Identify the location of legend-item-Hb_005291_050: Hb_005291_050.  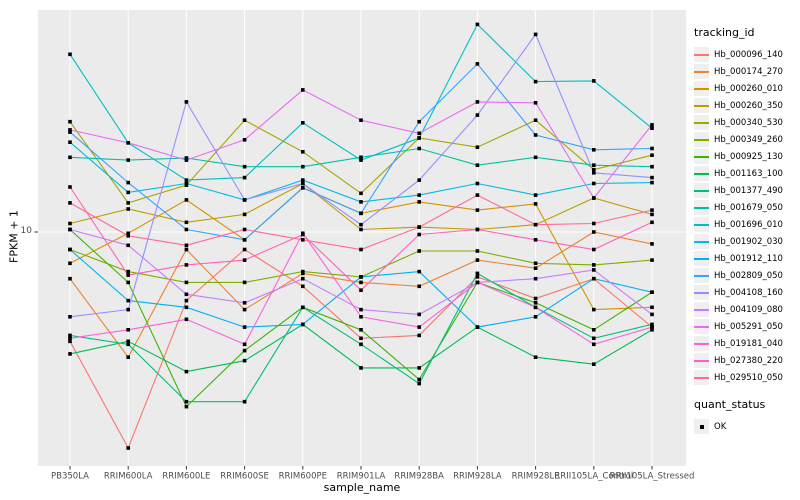
(746, 326).